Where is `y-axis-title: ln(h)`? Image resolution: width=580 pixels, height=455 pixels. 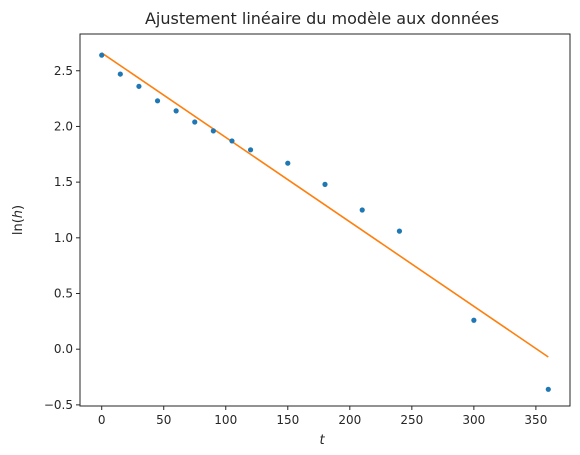 y-axis-title: ln(h) is located at coordinates (18, 220).